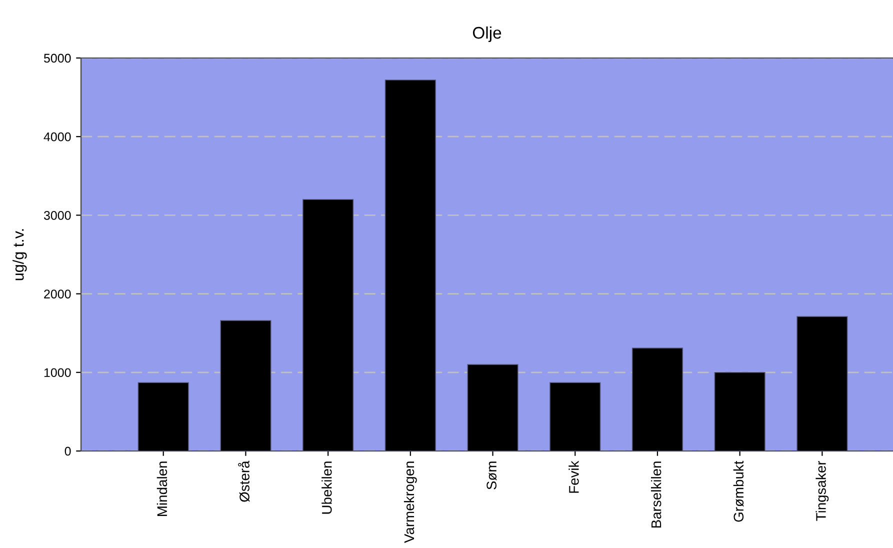 The image size is (893, 548). I want to click on x-tick-label: Varmekrogen, so click(410, 503).